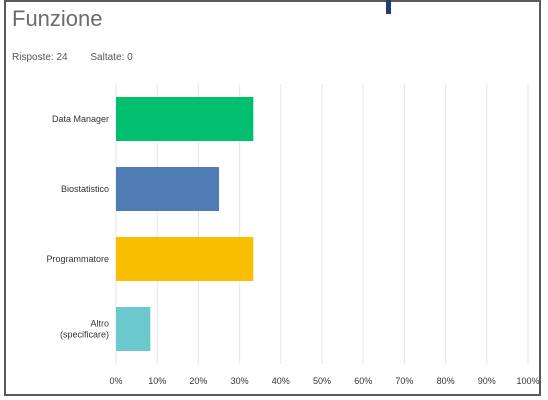  Describe the element at coordinates (487, 381) in the screenshot. I see `x-tick-label-9: 90%` at that location.